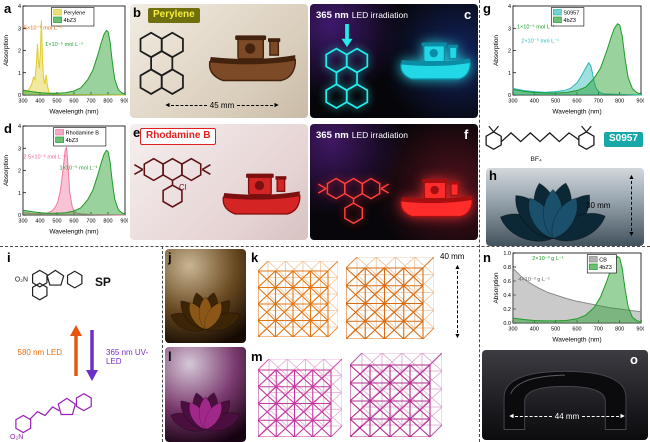 This screenshot has width=650, height=442. Describe the element at coordinates (84, 353) in the screenshot. I see `photoswitch-arrows` at that location.